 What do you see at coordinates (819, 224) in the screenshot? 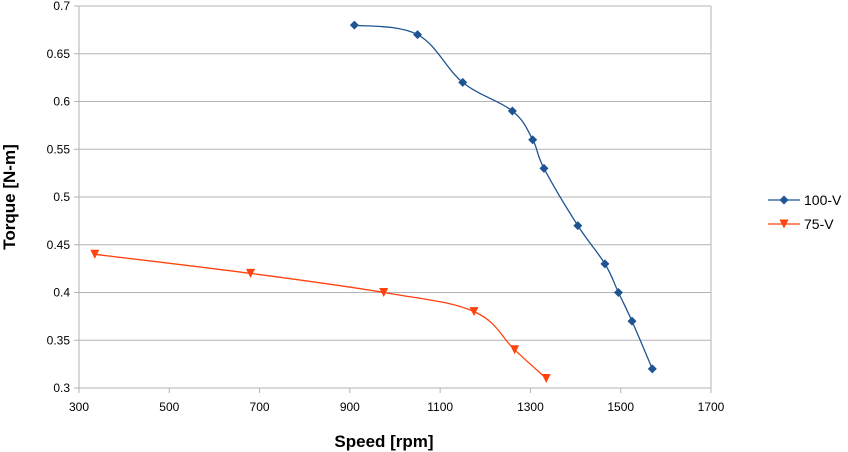
I see `legend-label: 75-V` at bounding box center [819, 224].